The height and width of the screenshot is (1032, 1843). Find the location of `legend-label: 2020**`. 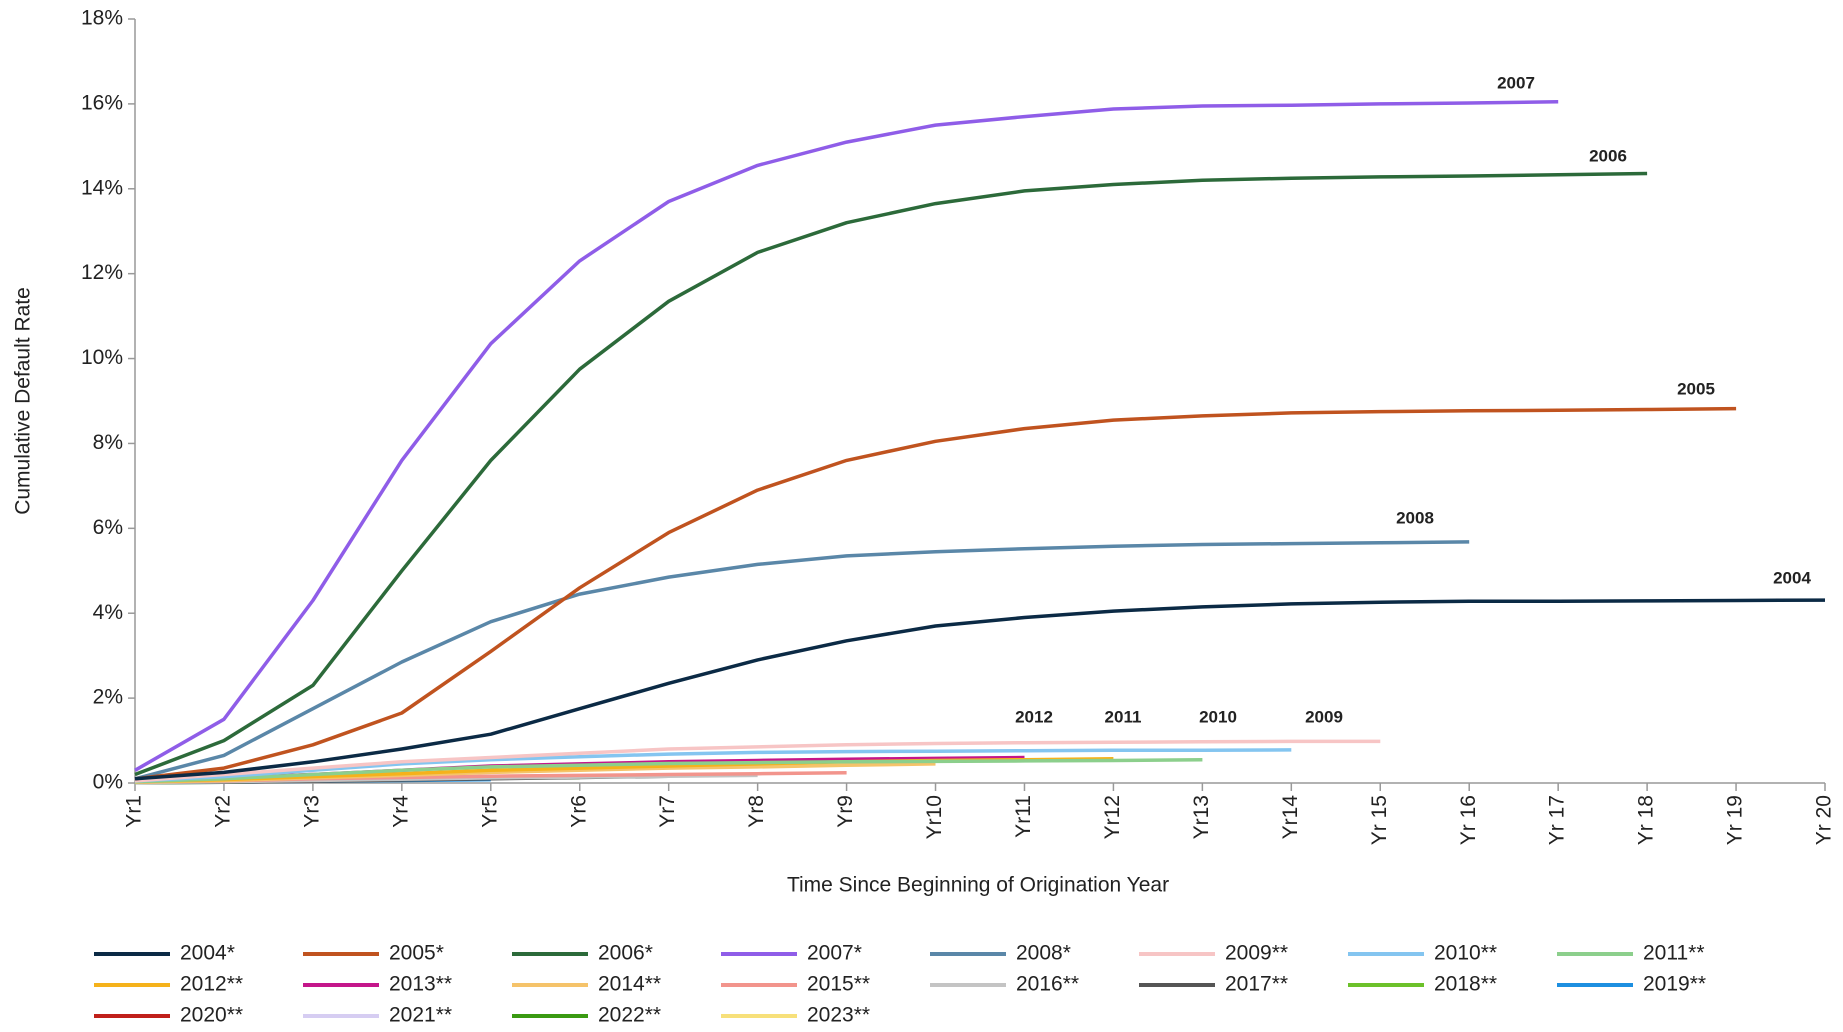

legend-label: 2020** is located at coordinates (211, 1015).